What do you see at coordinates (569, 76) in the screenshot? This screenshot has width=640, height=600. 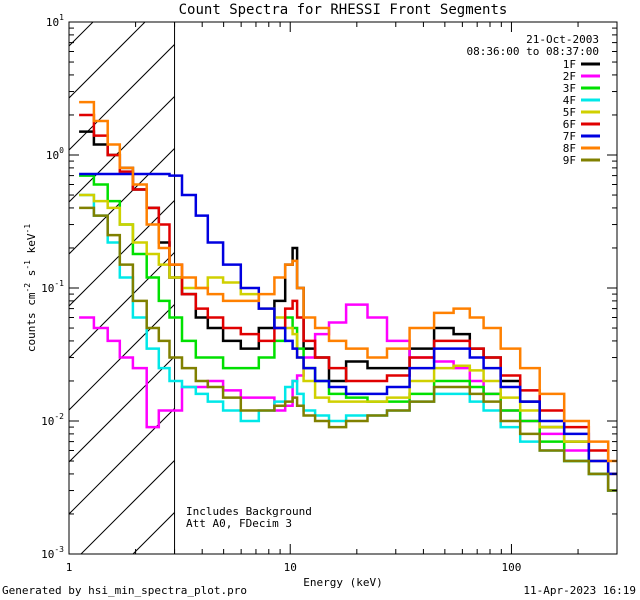 I see `legend-label-2F: 2F` at bounding box center [569, 76].